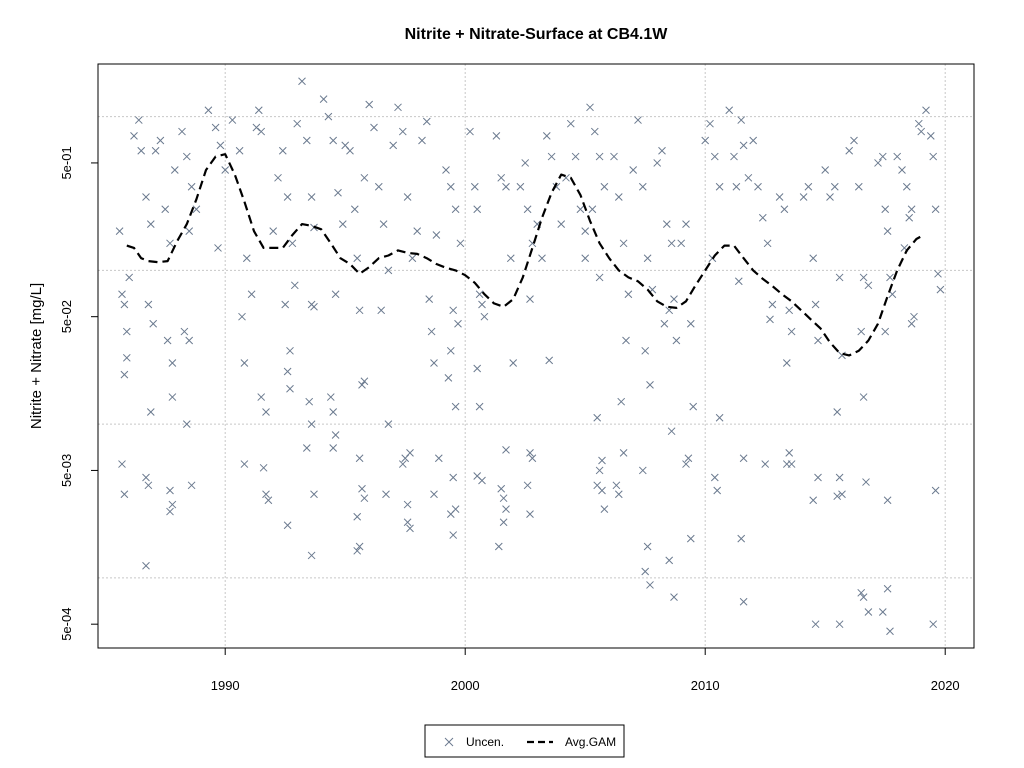  Describe the element at coordinates (705, 685) in the screenshot. I see `x-tick-label: 2010` at that location.